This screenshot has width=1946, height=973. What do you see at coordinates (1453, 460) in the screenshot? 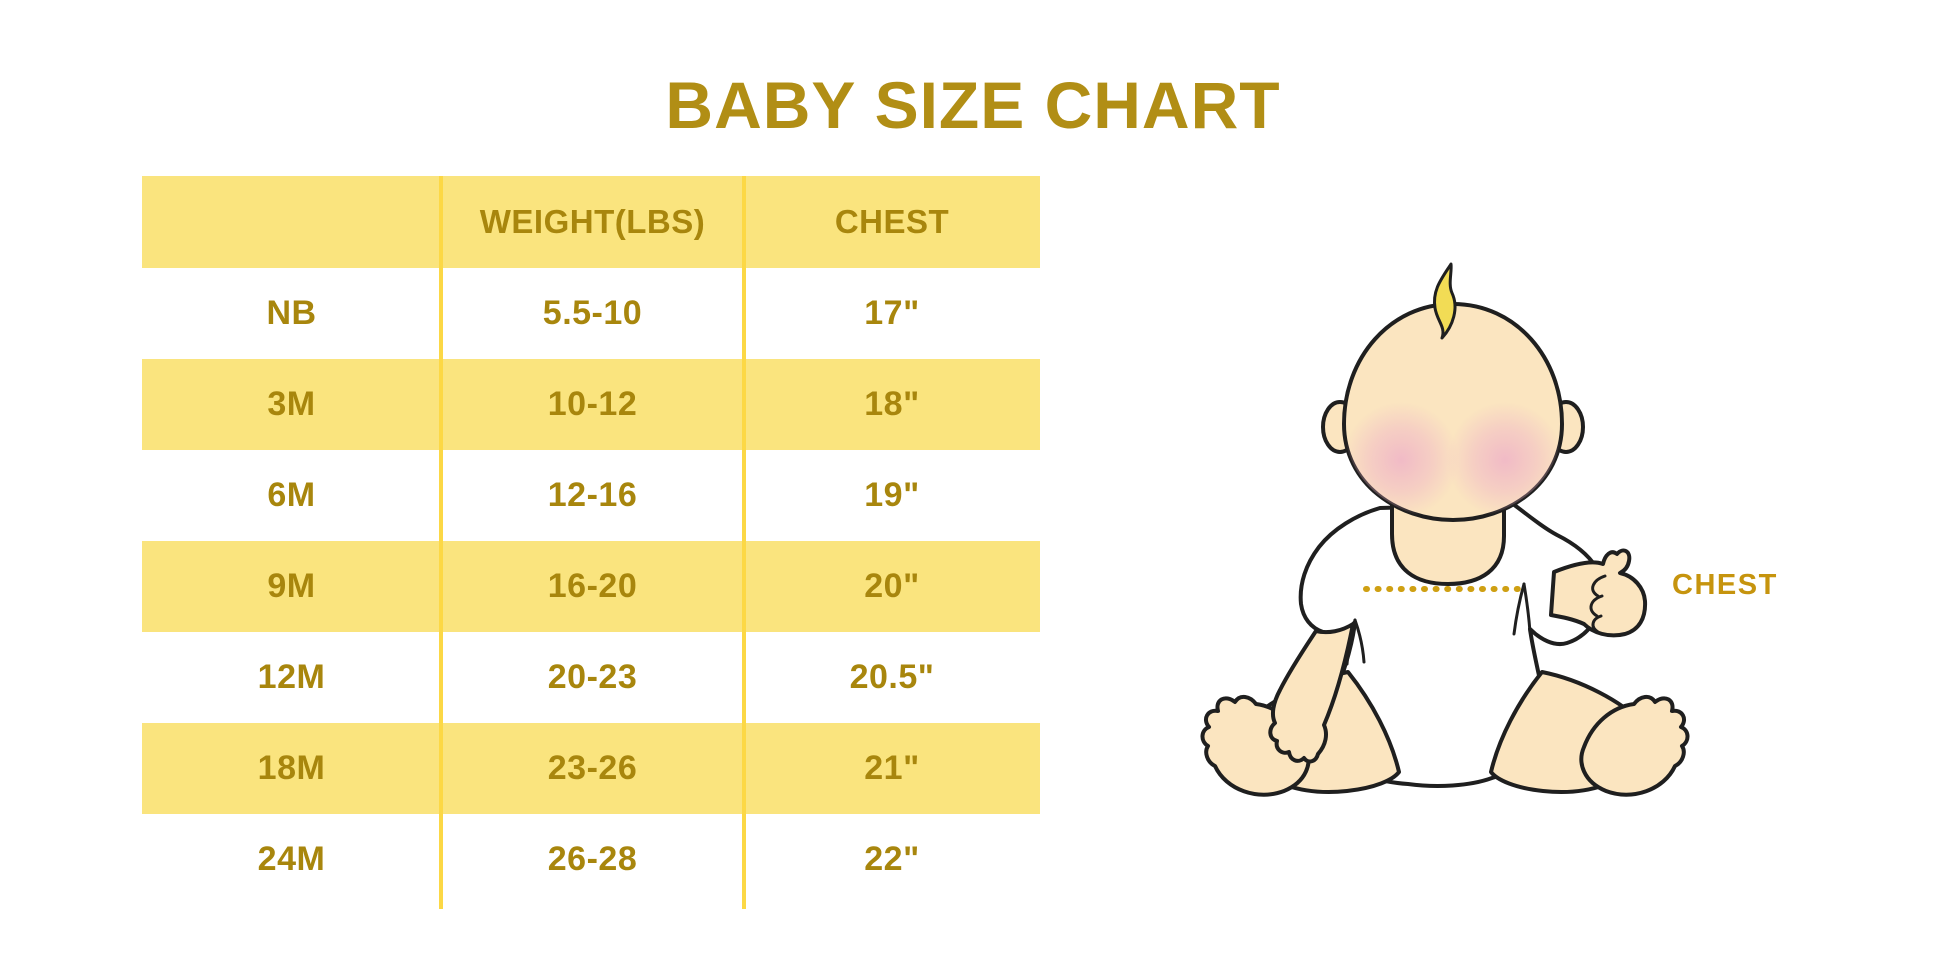
I see `baby-blush` at bounding box center [1453, 460].